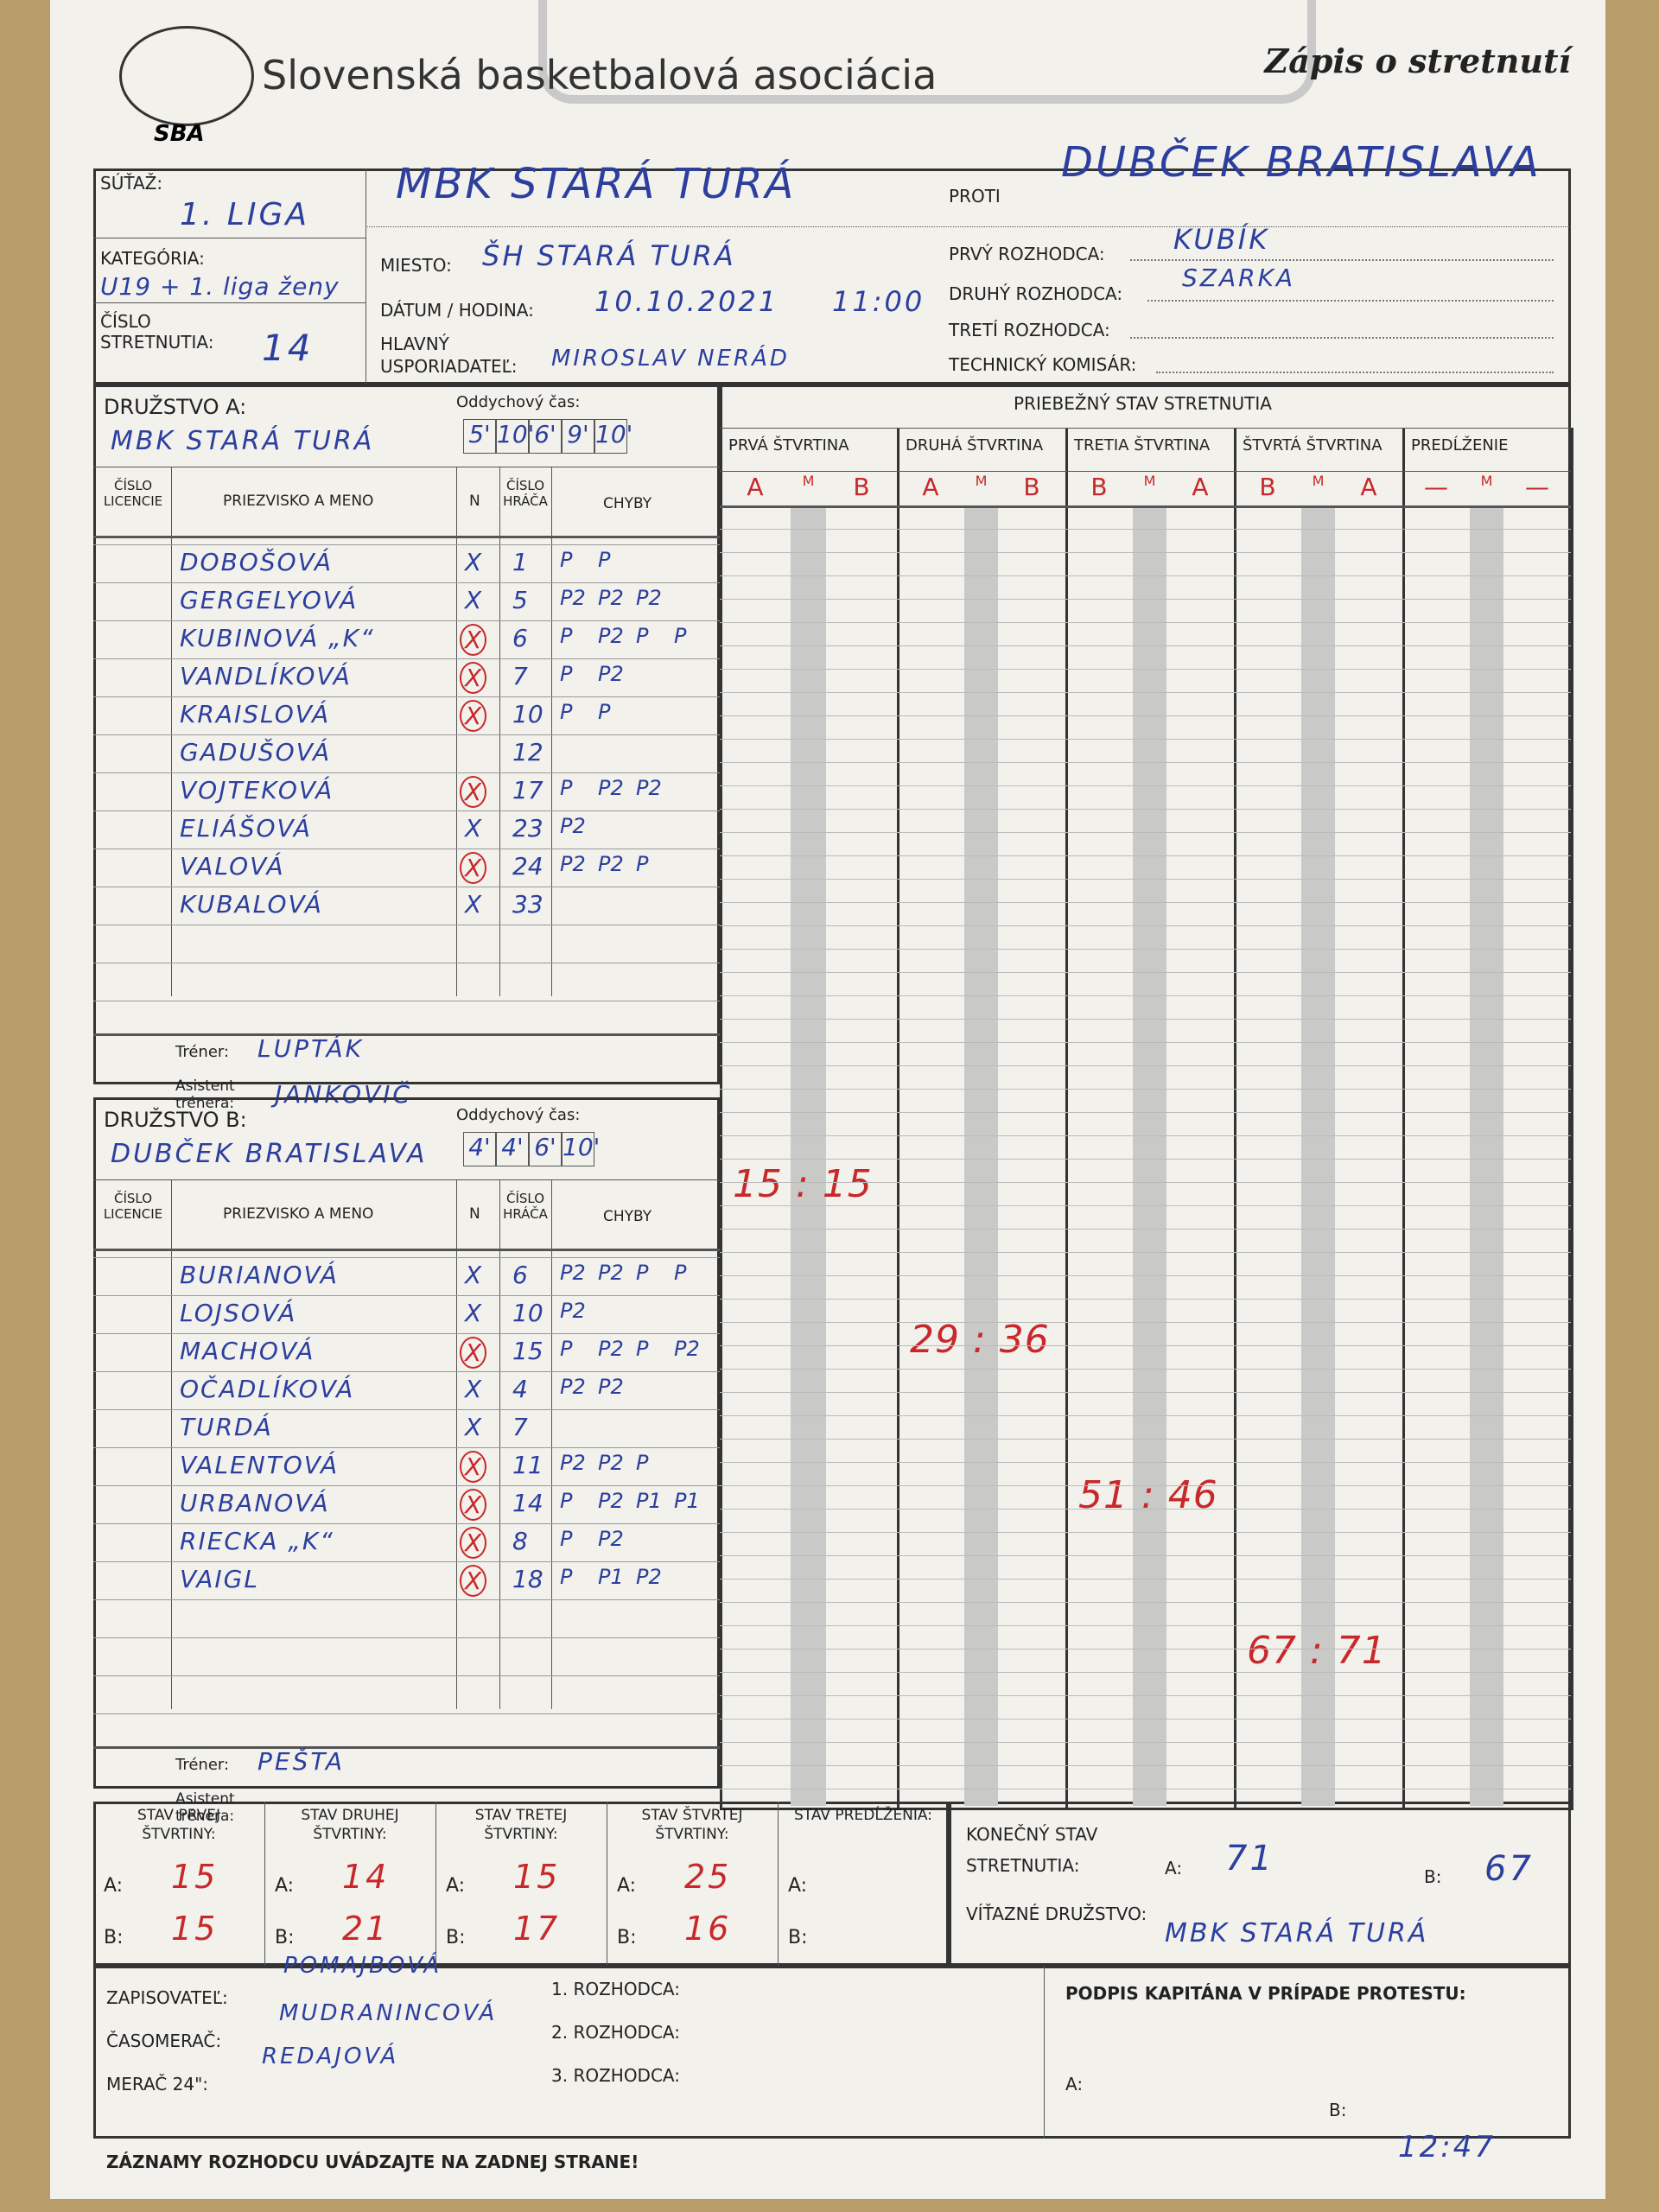 Image resolution: width=1659 pixels, height=2212 pixels. What do you see at coordinates (479, 1149) in the screenshot?
I see `timeout: 4'` at bounding box center [479, 1149].